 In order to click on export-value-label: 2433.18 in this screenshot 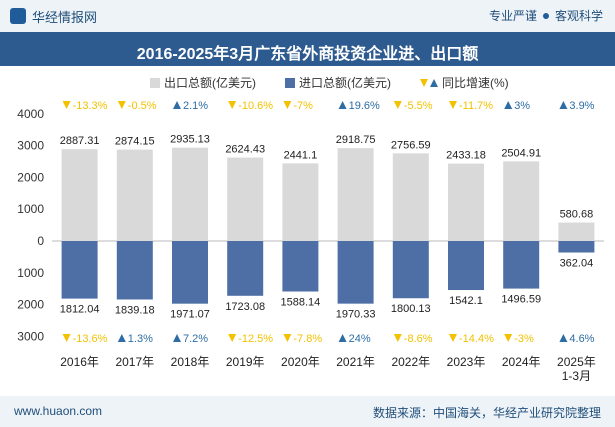, I will do `click(466, 156)`.